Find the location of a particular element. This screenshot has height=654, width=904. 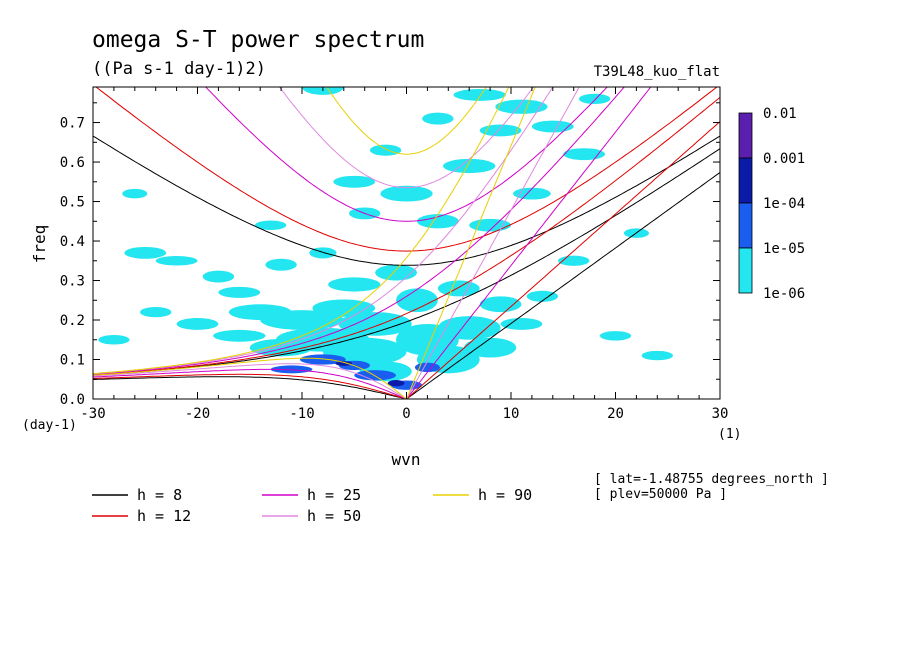

y-tick-label: 0.6 is located at coordinates (72, 163).